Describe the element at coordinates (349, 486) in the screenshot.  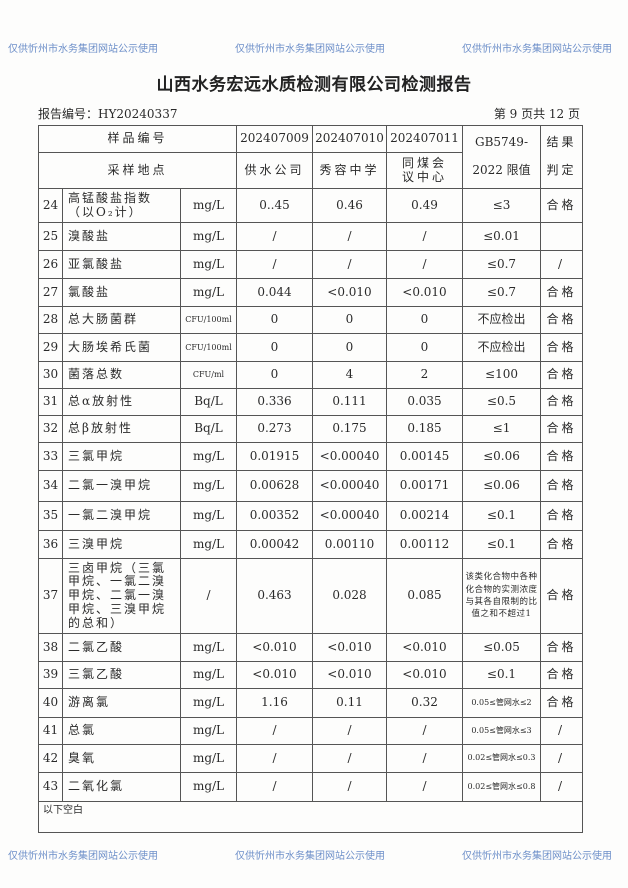
I see `value-2: <0.00040` at that location.